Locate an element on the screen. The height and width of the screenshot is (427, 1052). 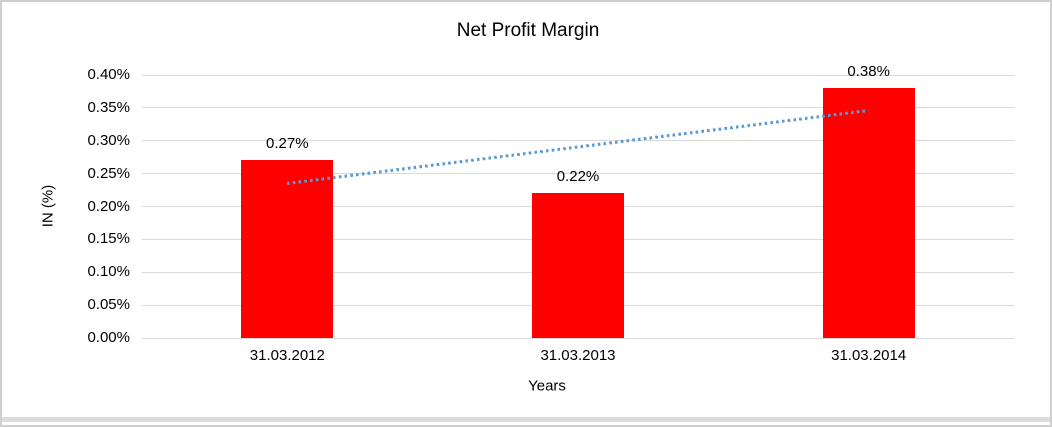
y-tick-label: 0.20% is located at coordinates (108, 206).